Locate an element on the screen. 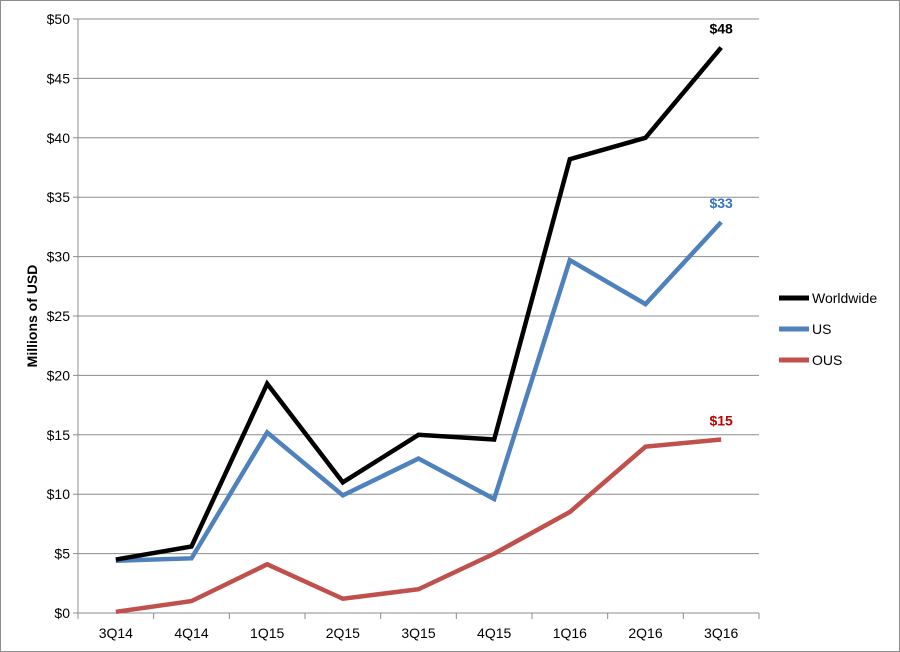 The width and height of the screenshot is (900, 652). x-tick-label: 2Q16 is located at coordinates (645, 633).